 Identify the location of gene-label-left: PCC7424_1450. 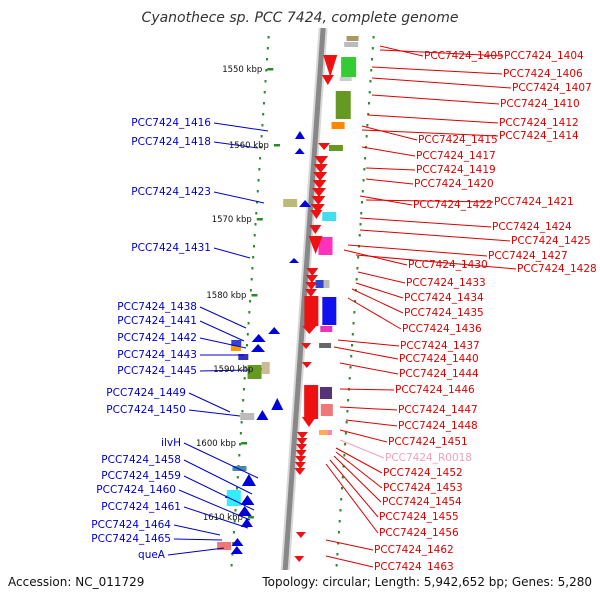
(146, 410).